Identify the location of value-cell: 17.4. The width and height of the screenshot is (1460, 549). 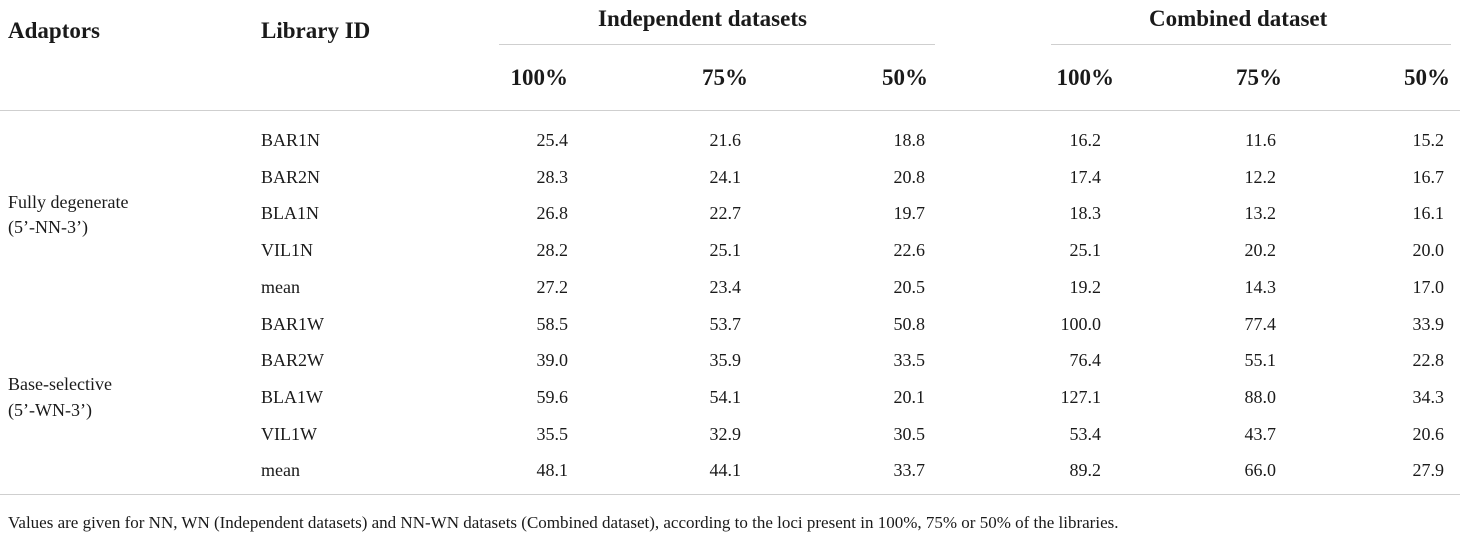
(1085, 176).